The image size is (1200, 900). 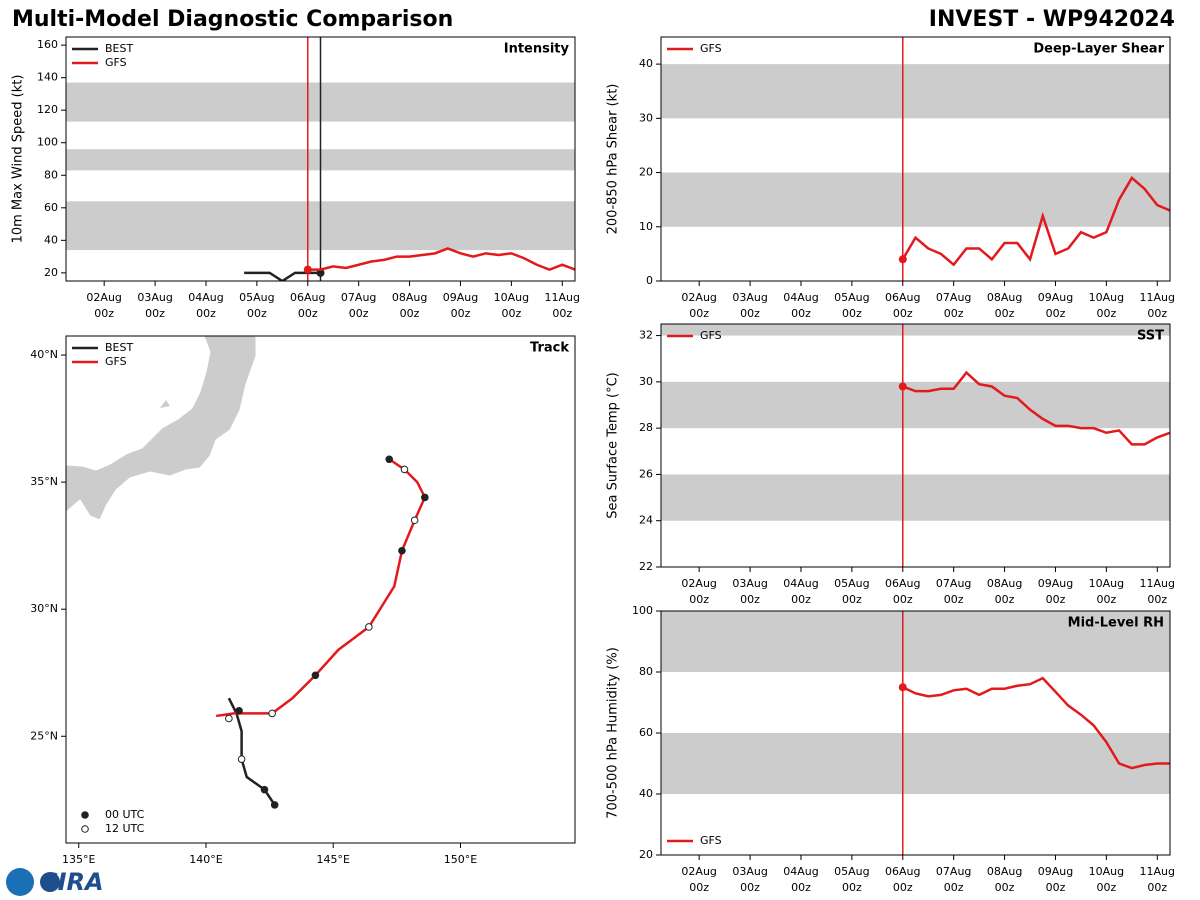 What do you see at coordinates (44, 735) in the screenshot?
I see `y-tick-label: 25°N` at bounding box center [44, 735].